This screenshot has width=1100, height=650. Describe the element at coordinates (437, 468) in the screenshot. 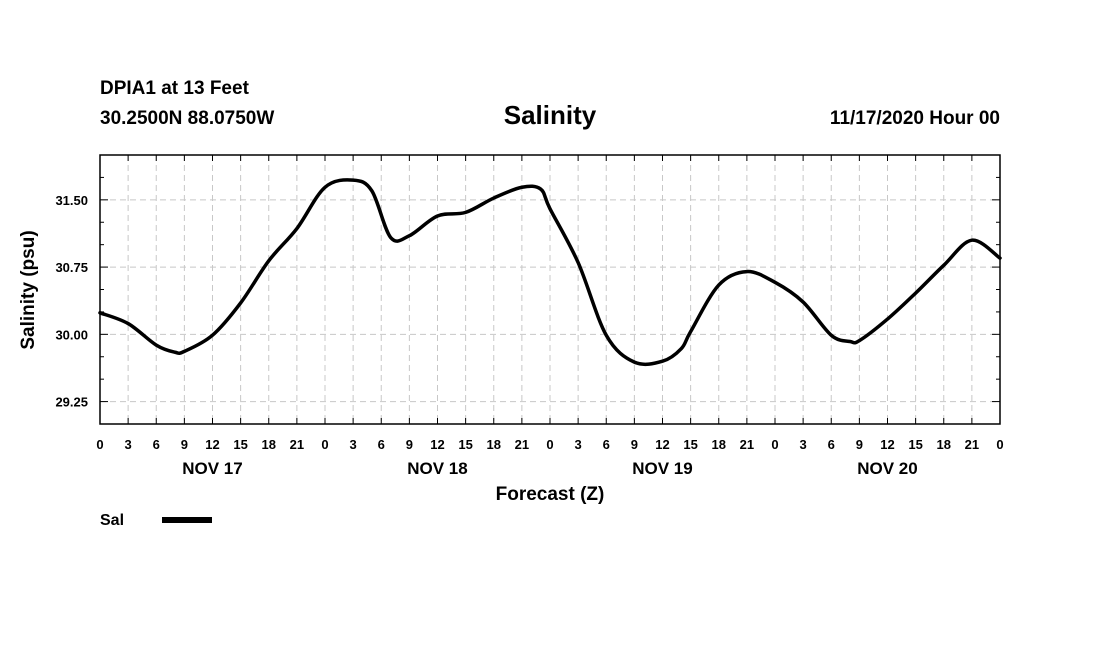

I see `x-day-label: NOV 18` at that location.